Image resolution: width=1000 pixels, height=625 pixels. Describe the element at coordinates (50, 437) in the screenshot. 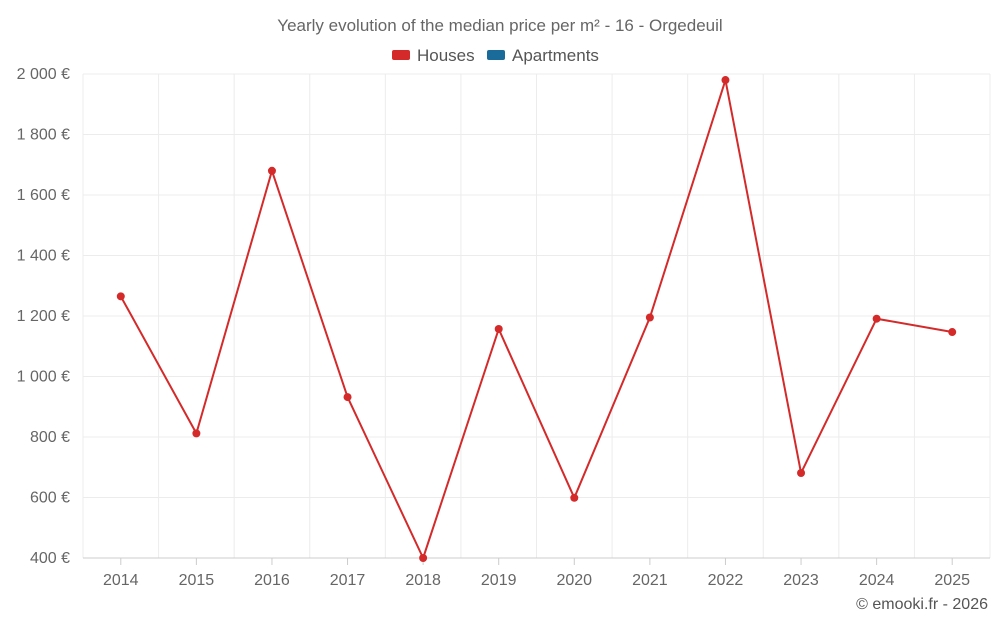

I see `y-tick-label: 800 €` at that location.